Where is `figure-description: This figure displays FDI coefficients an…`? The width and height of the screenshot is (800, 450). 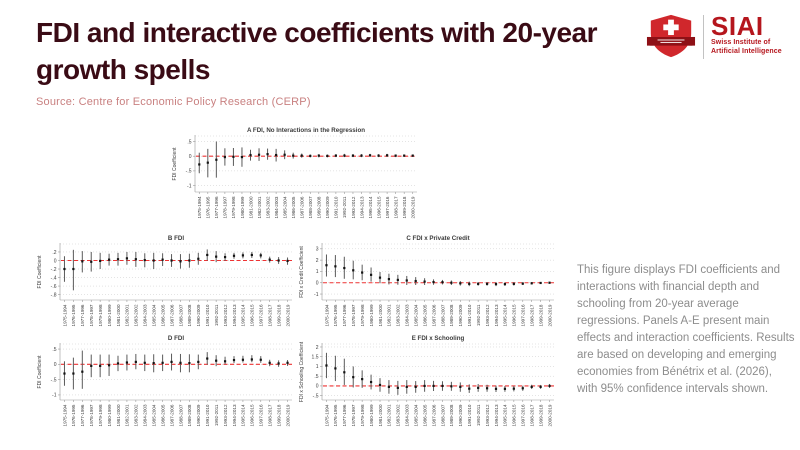 figure-description: This figure displays FDI coefficients an… is located at coordinates (686, 329).